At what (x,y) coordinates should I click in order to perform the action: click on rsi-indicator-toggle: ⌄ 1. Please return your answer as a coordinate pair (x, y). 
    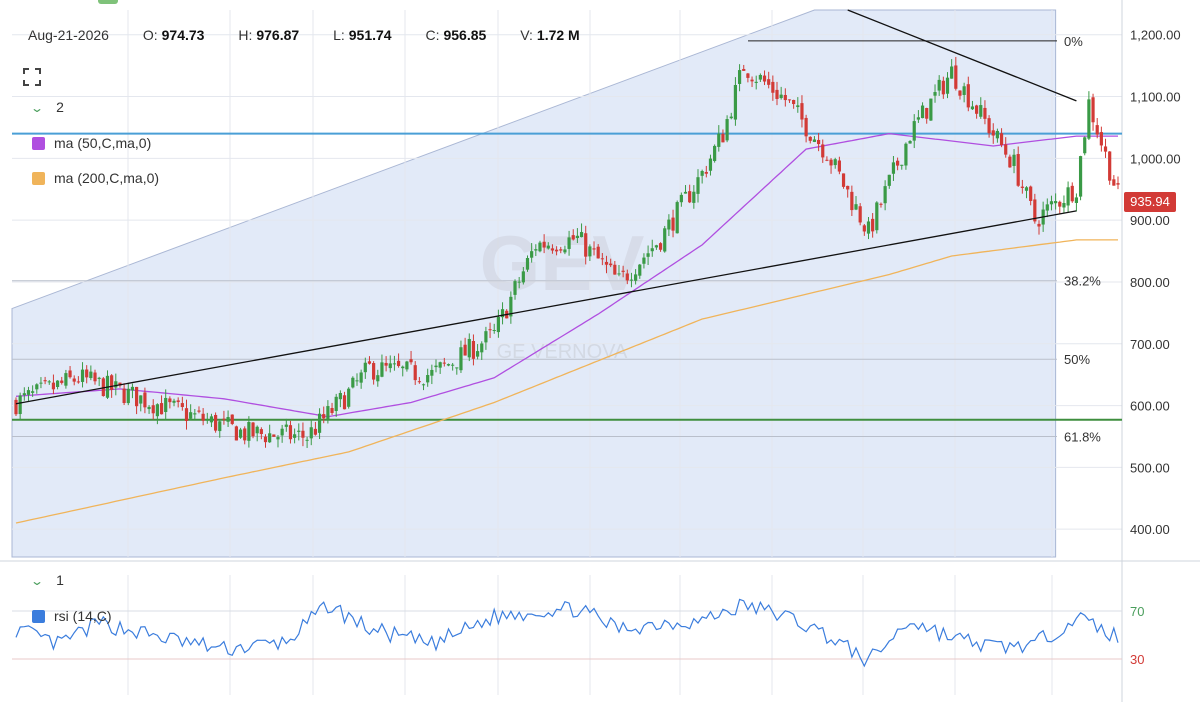
    Looking at the image, I should click on (47, 580).